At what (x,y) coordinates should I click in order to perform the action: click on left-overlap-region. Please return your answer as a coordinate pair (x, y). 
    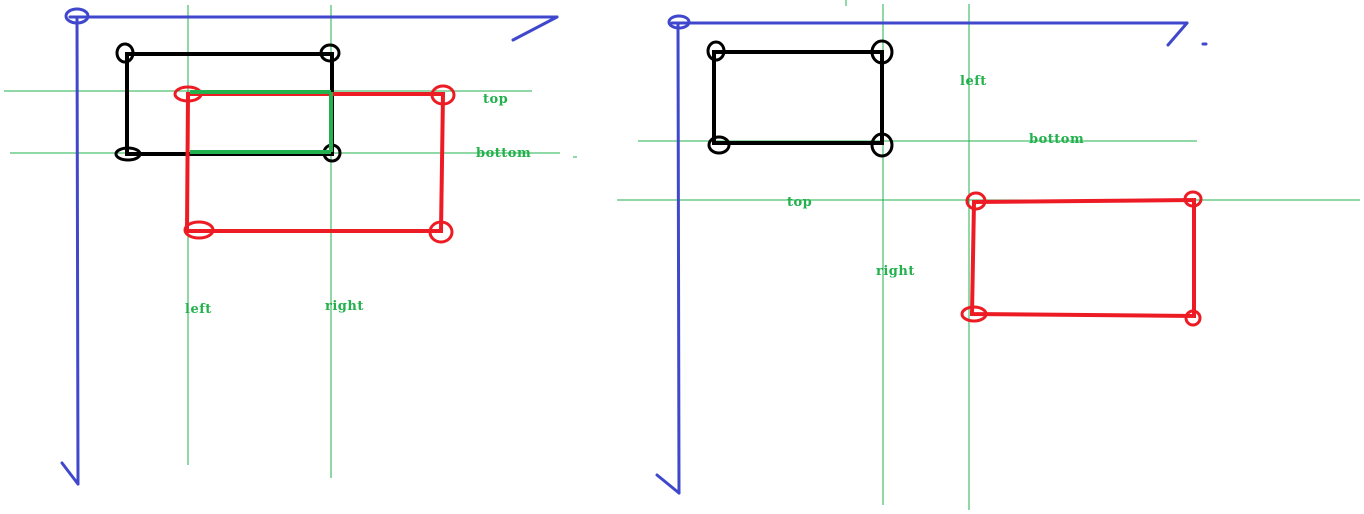
    Looking at the image, I should click on (261, 122).